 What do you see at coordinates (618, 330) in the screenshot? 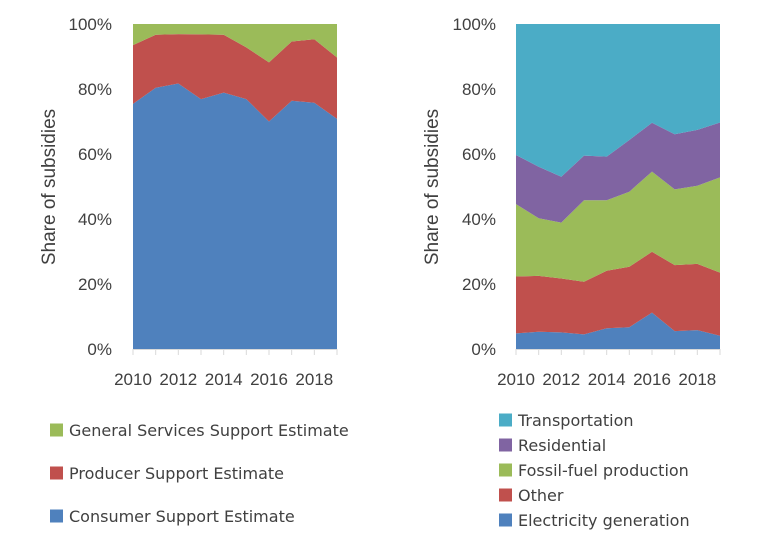
I see `area-electricity-generation` at bounding box center [618, 330].